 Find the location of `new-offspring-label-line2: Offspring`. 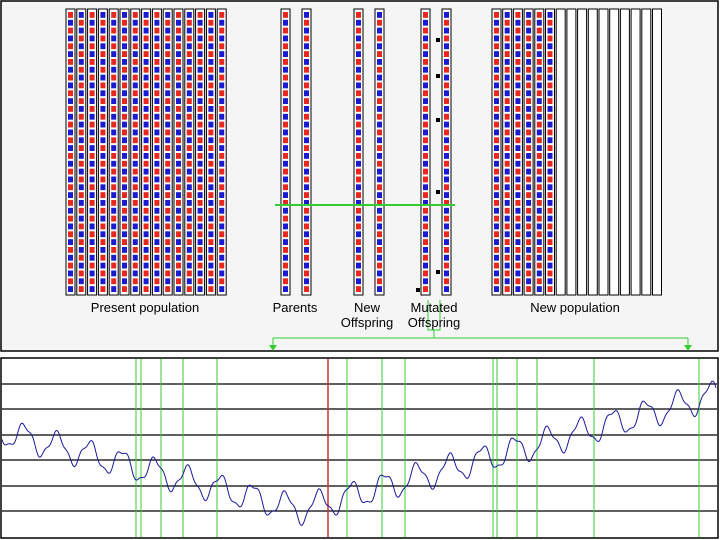

new-offspring-label-line2: Offspring is located at coordinates (367, 322).